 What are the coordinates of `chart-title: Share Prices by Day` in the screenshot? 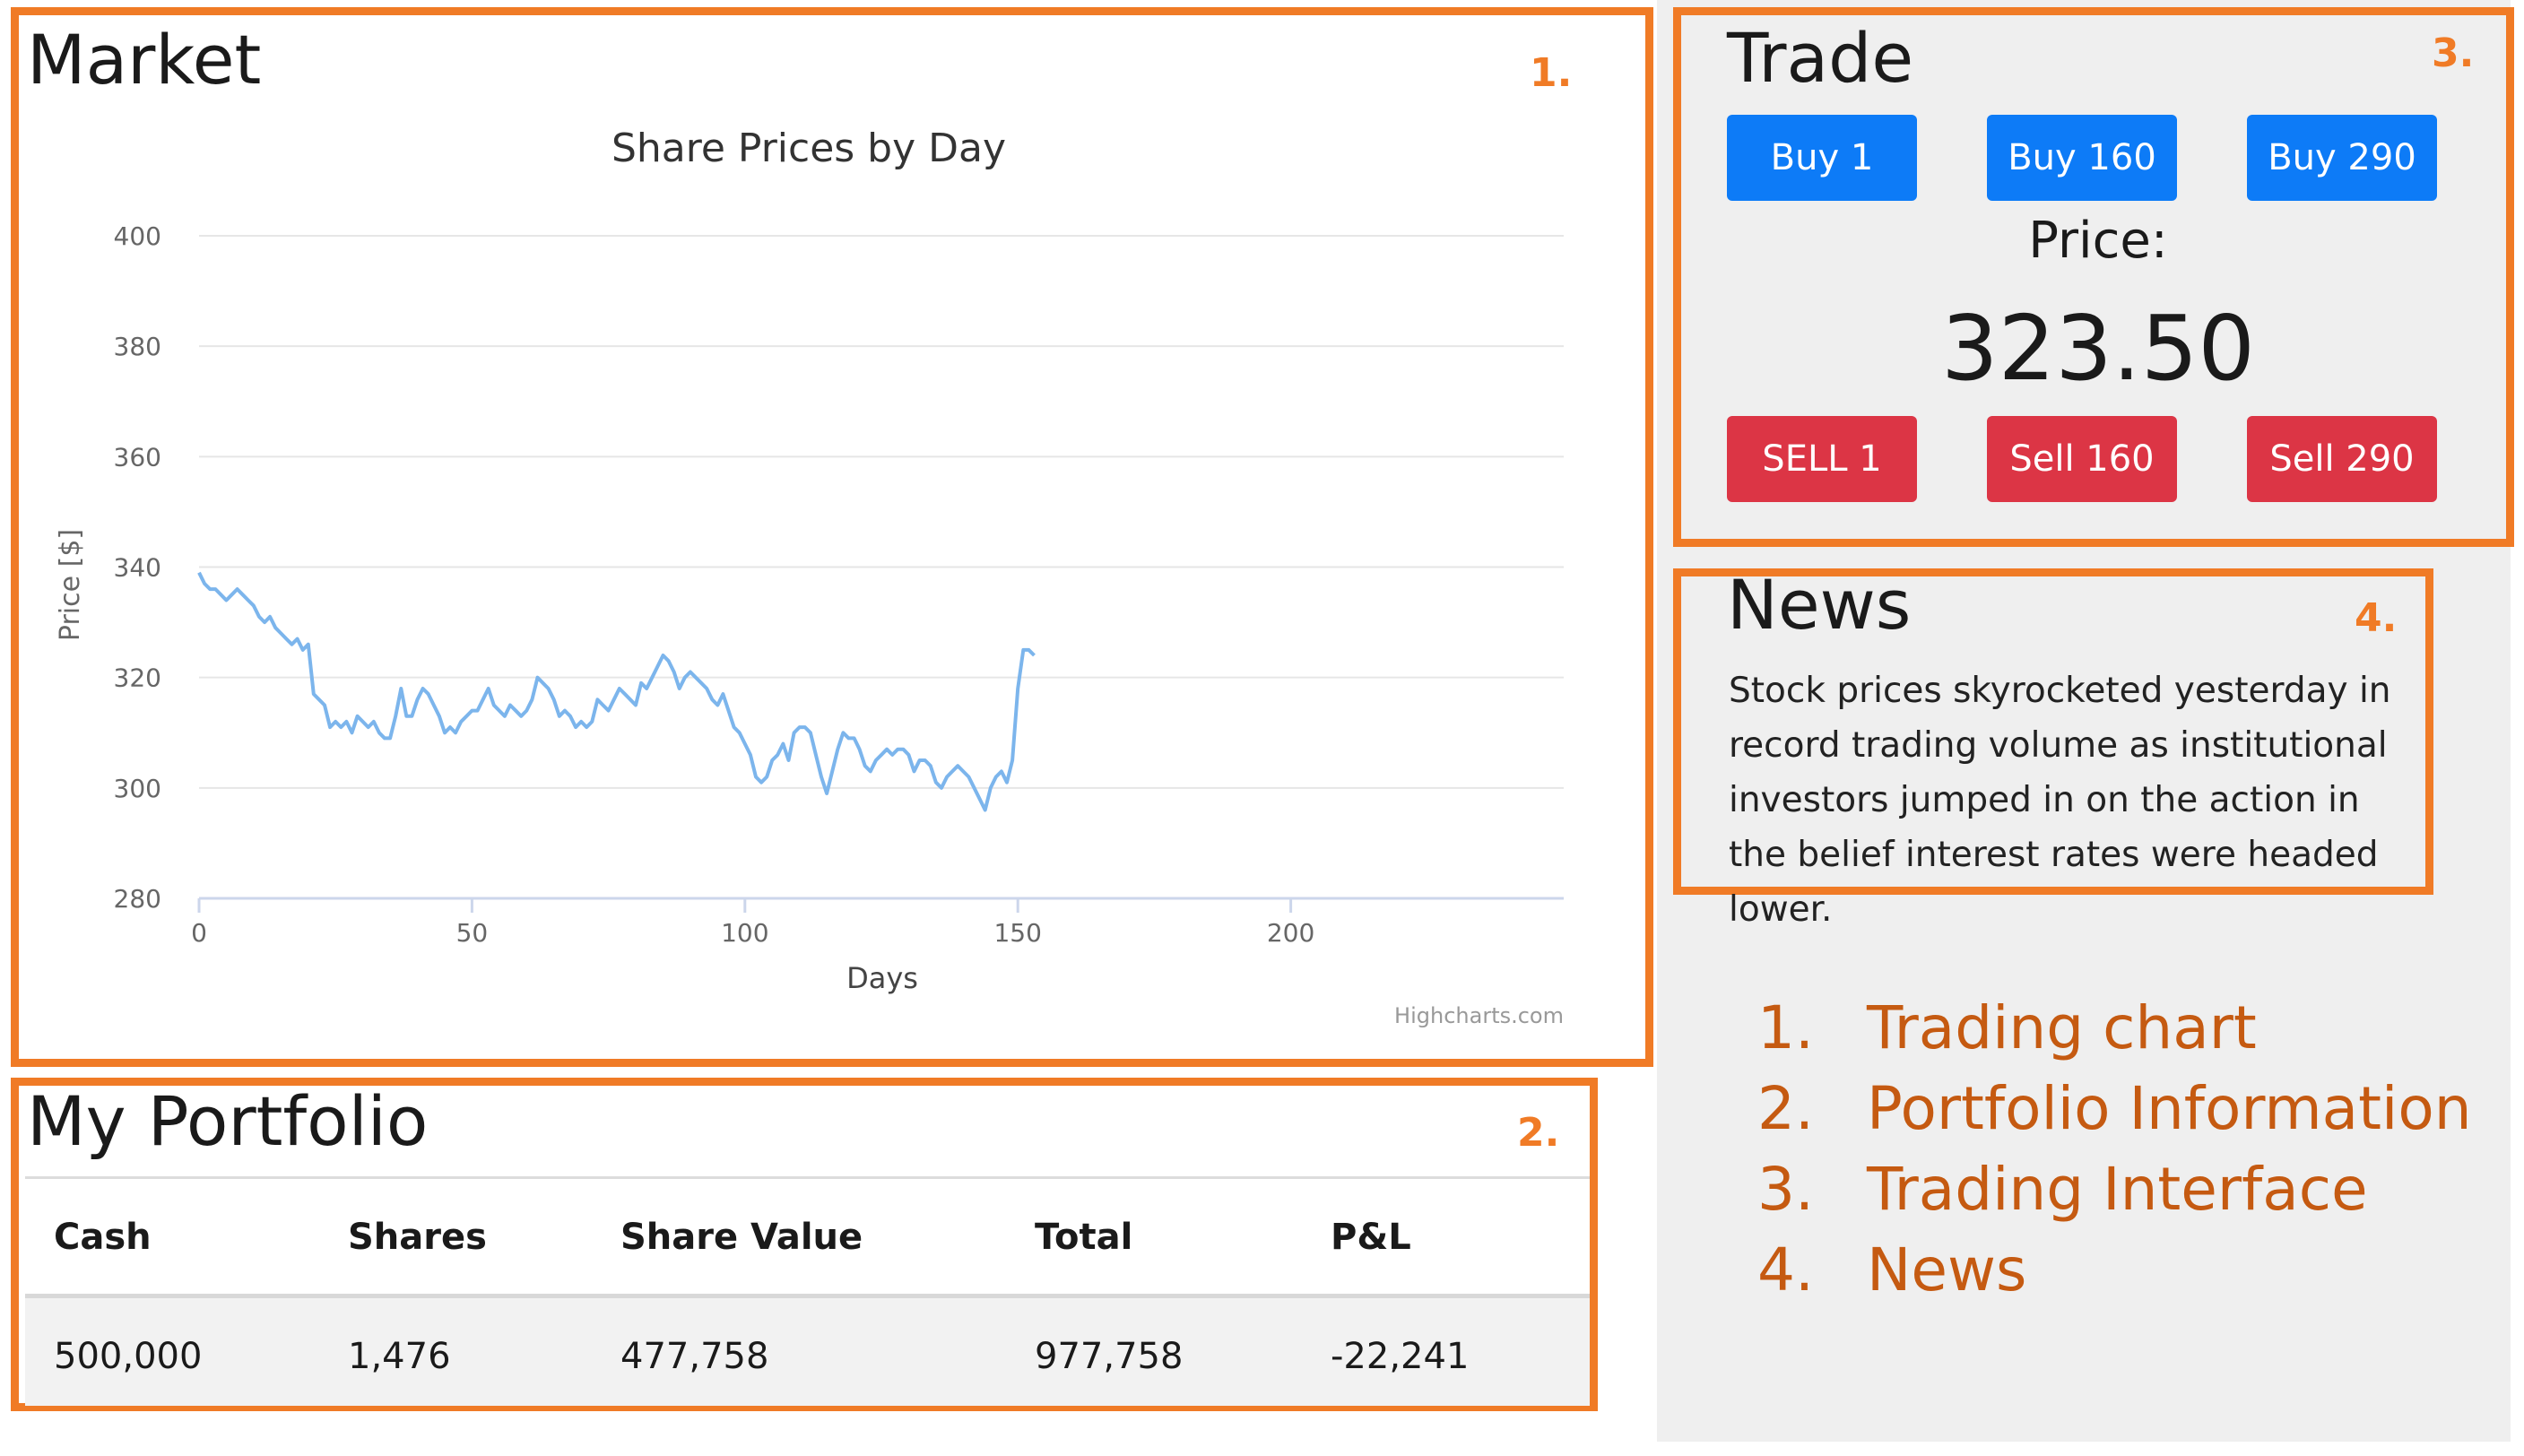 It's located at (809, 148).